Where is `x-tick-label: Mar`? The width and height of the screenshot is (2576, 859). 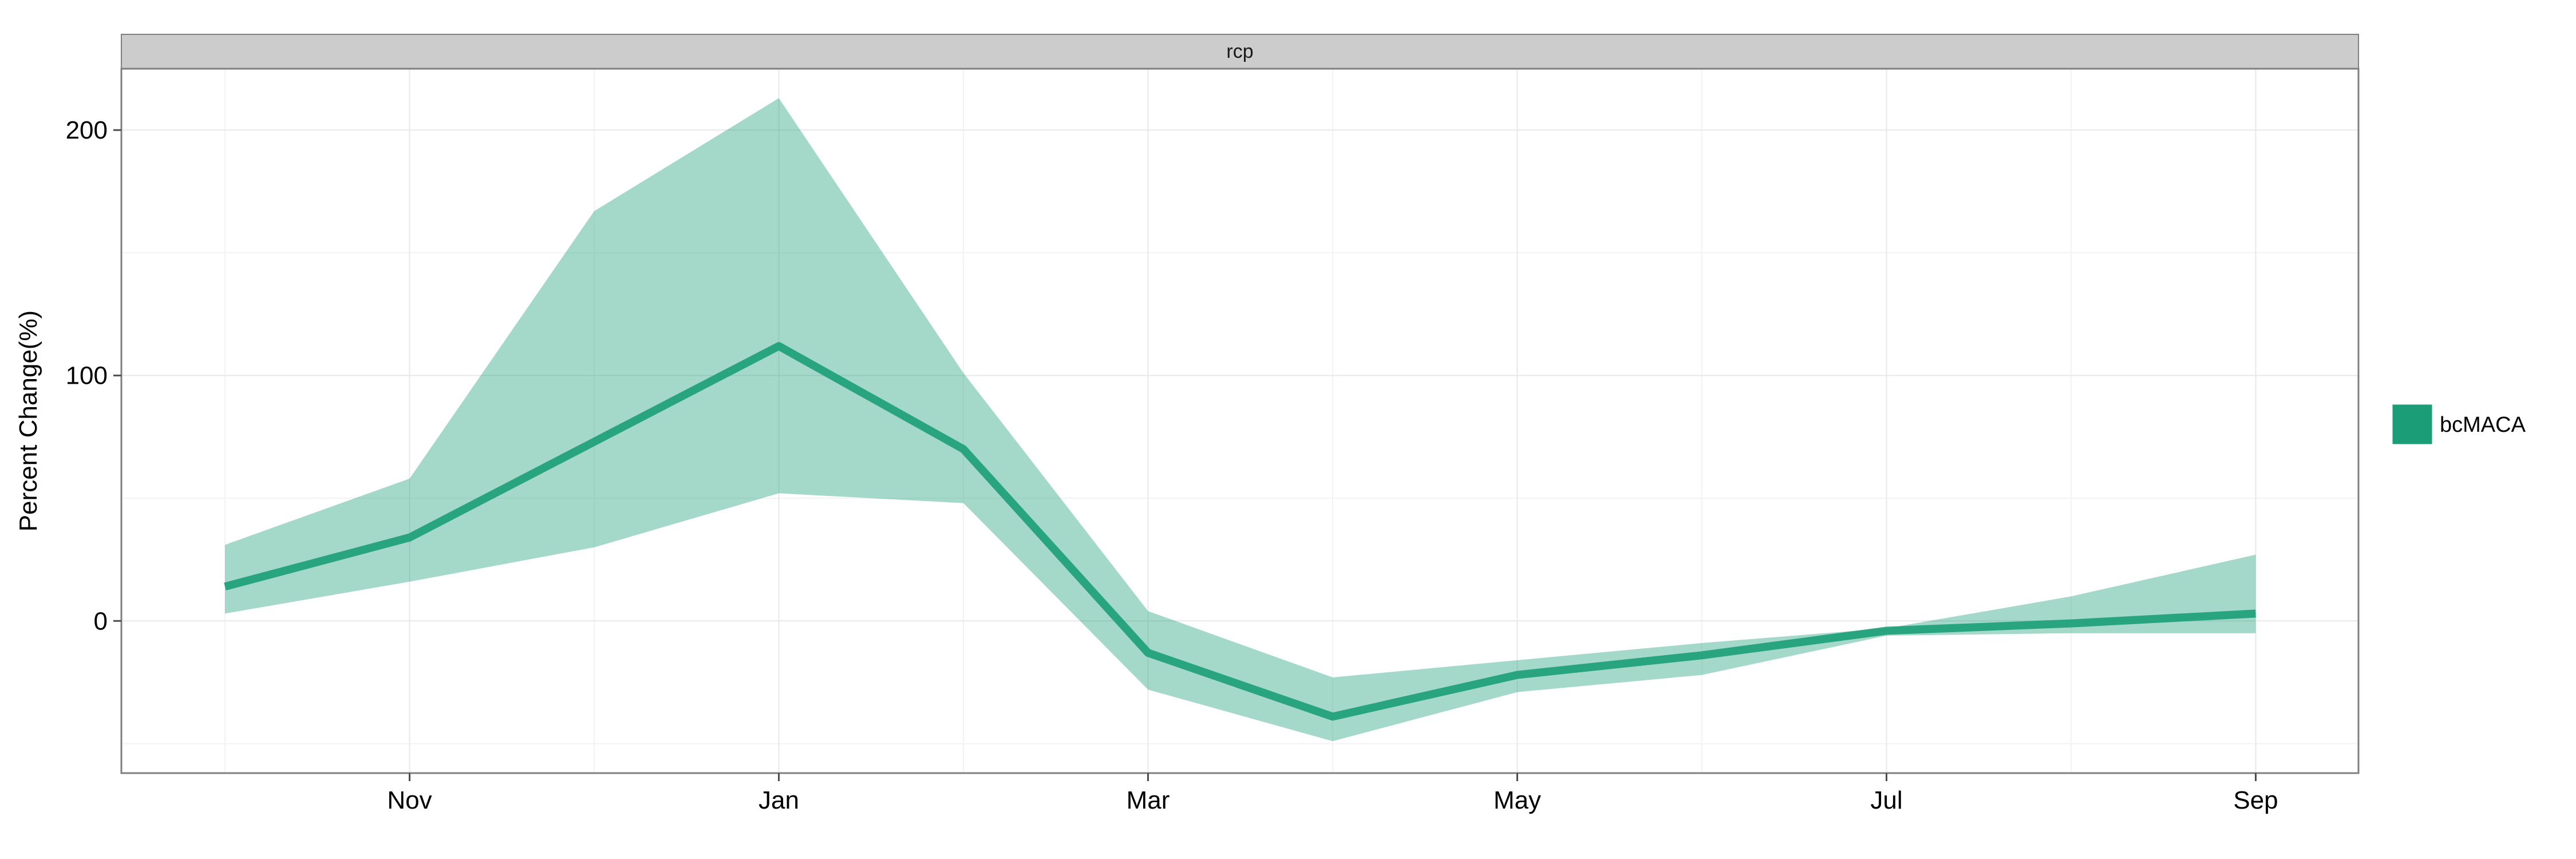
x-tick-label: Mar is located at coordinates (1148, 800).